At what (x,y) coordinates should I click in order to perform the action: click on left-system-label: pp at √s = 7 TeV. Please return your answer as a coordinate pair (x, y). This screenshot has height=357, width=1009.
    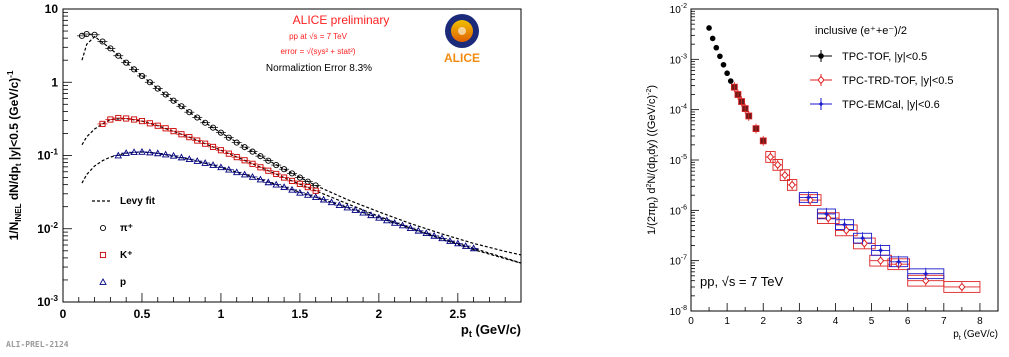
    Looking at the image, I should click on (318, 36).